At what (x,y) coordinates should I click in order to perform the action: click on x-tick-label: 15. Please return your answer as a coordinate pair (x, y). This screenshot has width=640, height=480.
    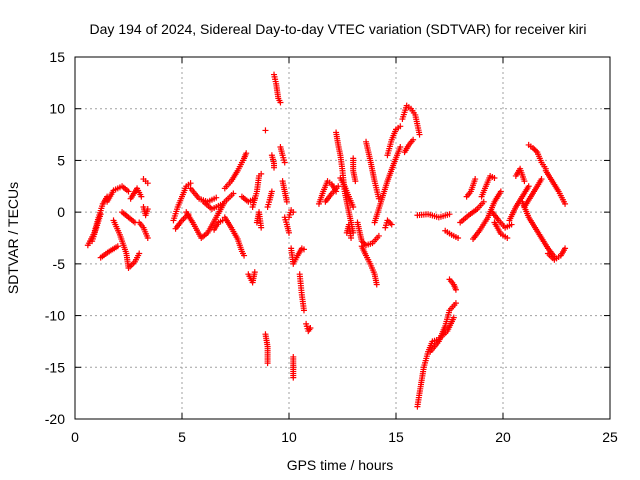
    Looking at the image, I should click on (396, 437).